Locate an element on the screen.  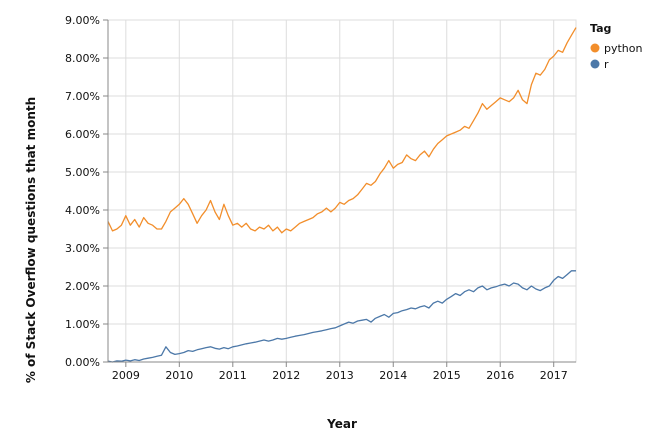
x-tick-label: 2014 is located at coordinates (393, 375).